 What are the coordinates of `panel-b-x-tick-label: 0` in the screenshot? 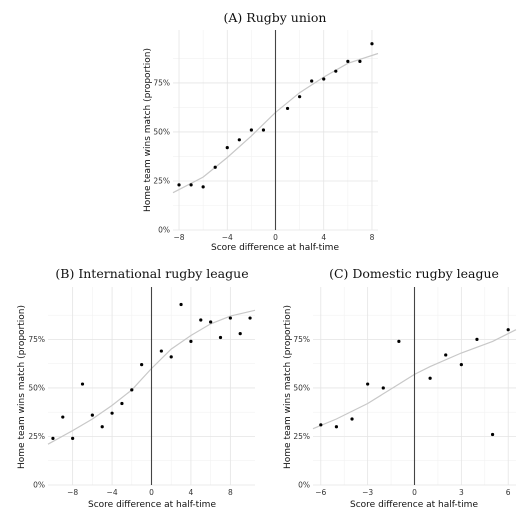 It's located at (151, 492).